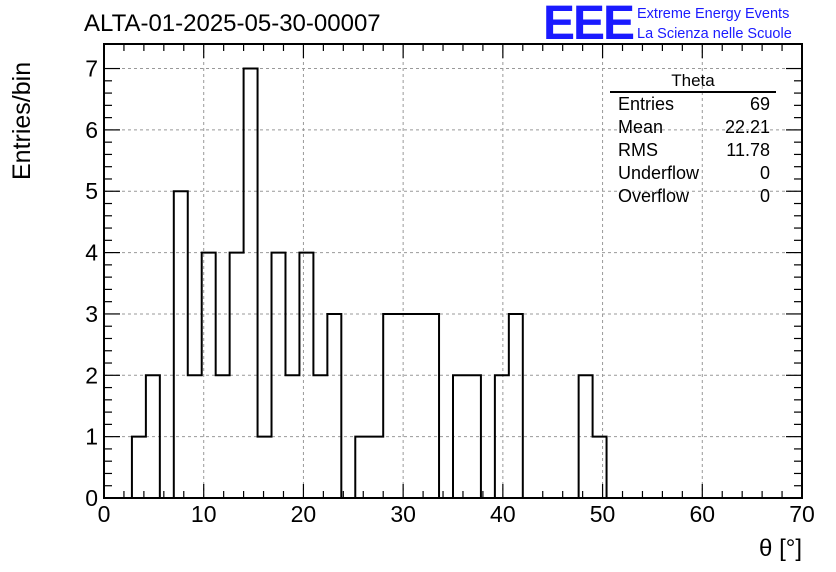 Image resolution: width=836 pixels, height=572 pixels. I want to click on y-tick-label: 5, so click(91, 191).